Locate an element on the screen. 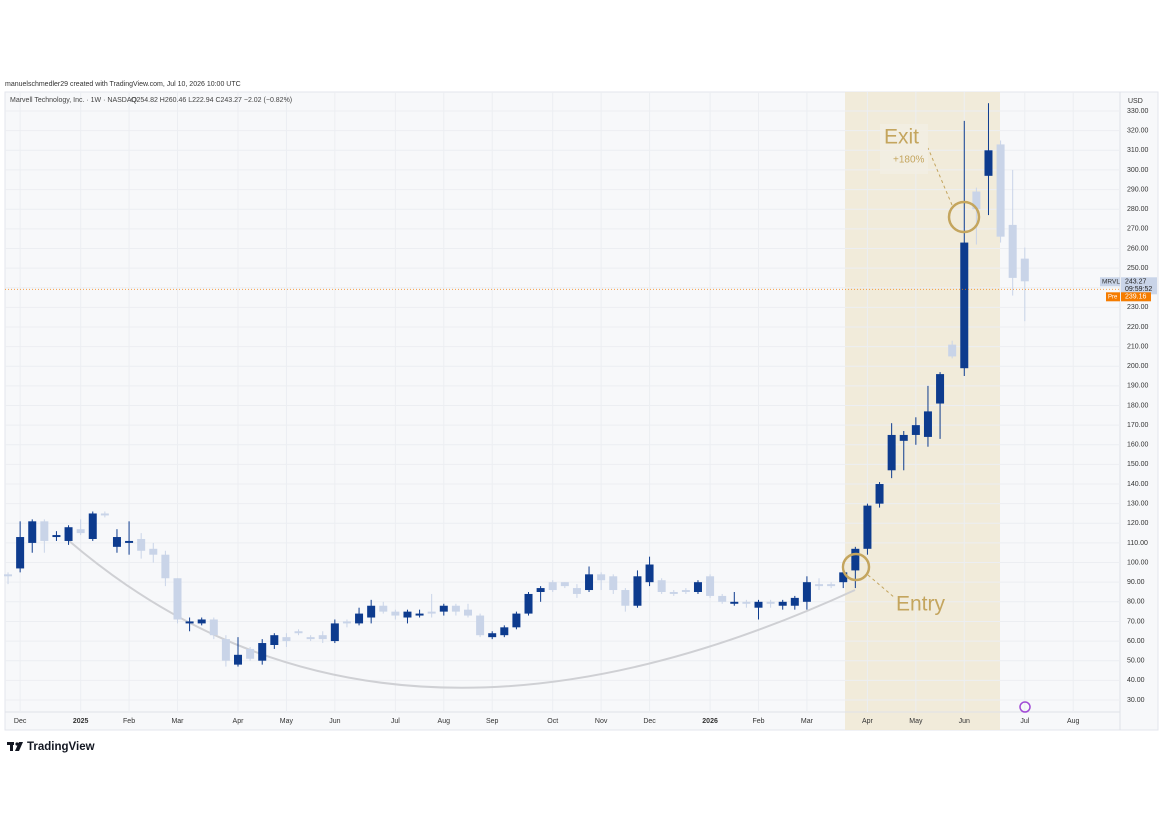  y-tick-label: 250.00 is located at coordinates (1138, 268).